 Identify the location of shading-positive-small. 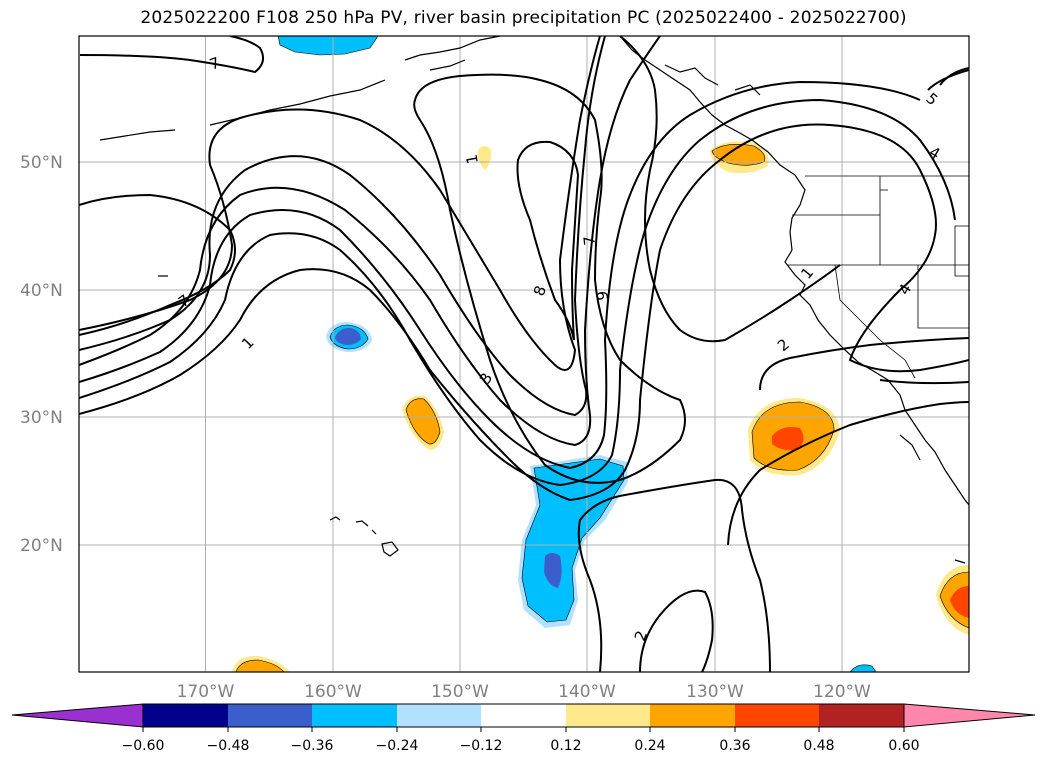
(484, 158).